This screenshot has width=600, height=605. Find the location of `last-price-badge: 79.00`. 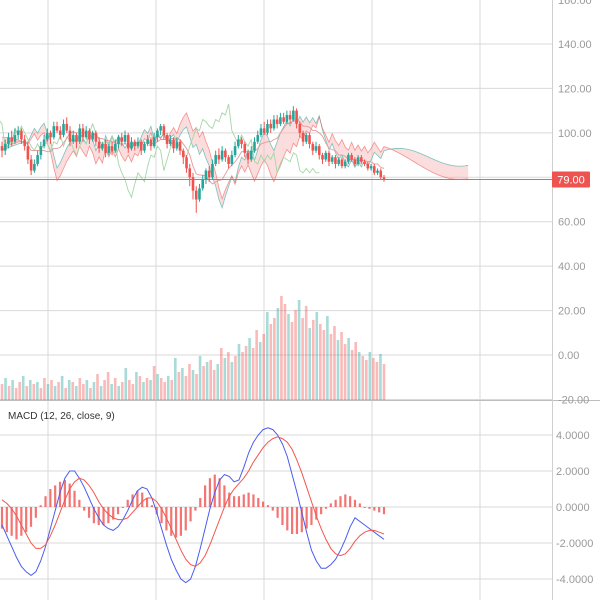

last-price-badge: 79.00 is located at coordinates (571, 179).